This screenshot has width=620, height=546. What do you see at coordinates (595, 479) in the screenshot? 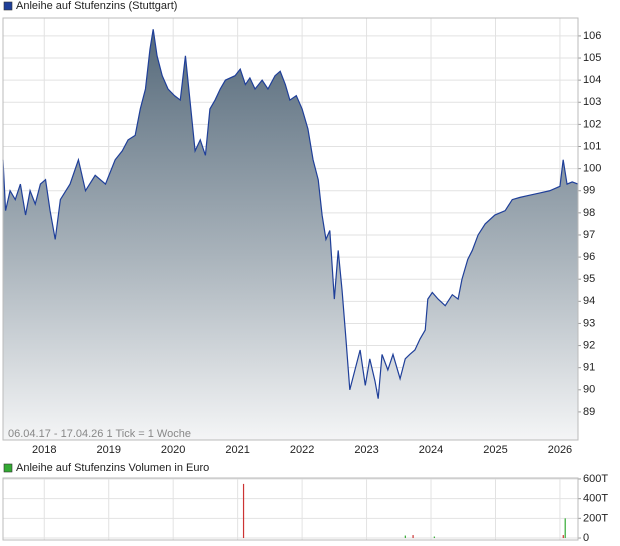
I see `y-tick-label: 600T` at bounding box center [595, 479].